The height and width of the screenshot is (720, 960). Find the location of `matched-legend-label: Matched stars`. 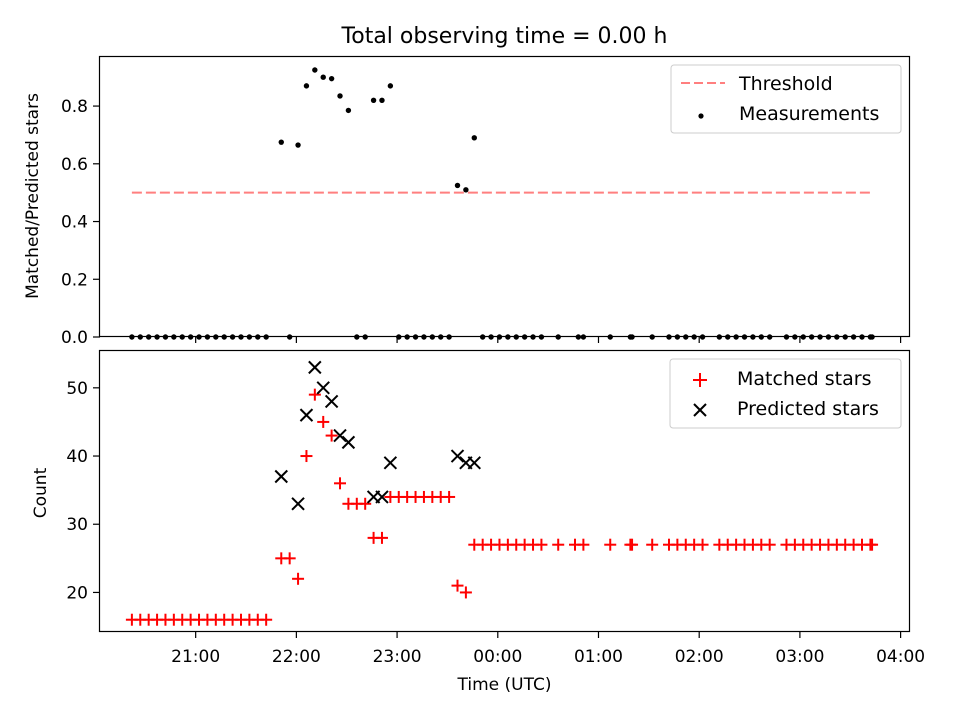

matched-legend-label: Matched stars is located at coordinates (804, 379).